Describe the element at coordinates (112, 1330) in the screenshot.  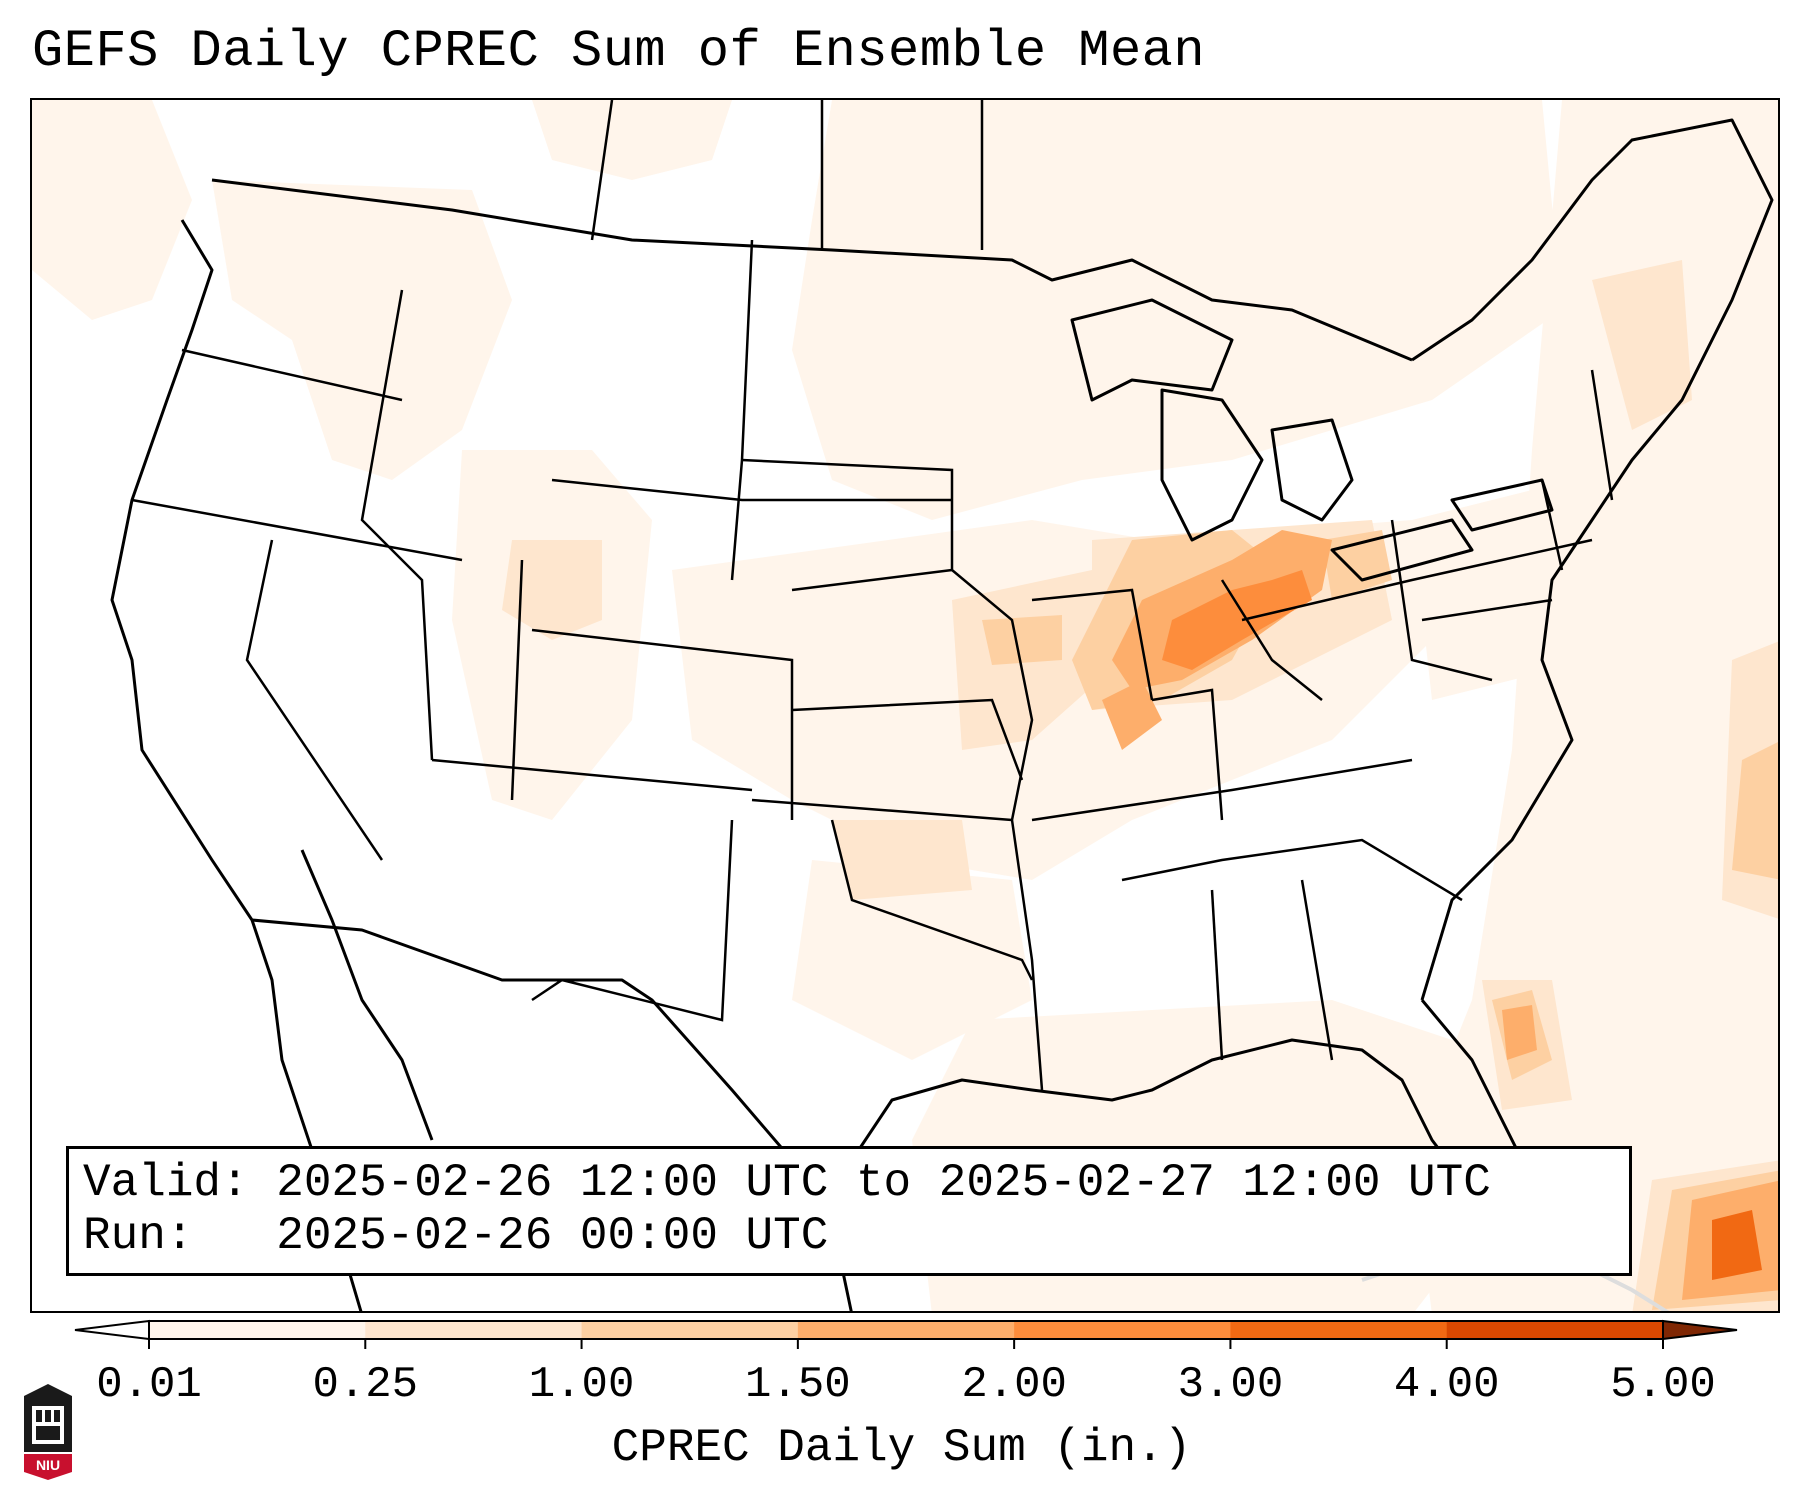
I see `colorbar-under-arrow` at that location.